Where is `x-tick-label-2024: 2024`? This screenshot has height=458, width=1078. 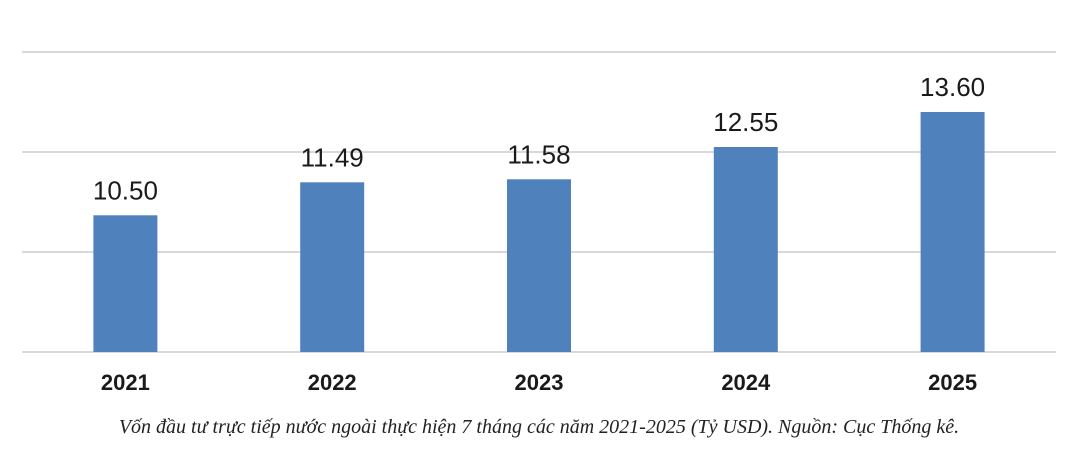
x-tick-label-2024: 2024 is located at coordinates (746, 382).